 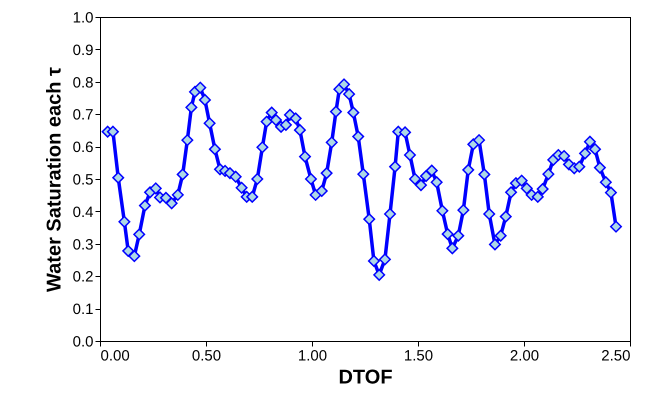 What do you see at coordinates (525, 356) in the screenshot?
I see `x-tick-label: 2.00` at bounding box center [525, 356].